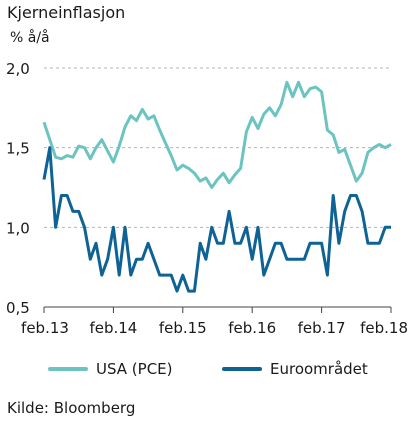 The height and width of the screenshot is (426, 414). What do you see at coordinates (30, 38) in the screenshot?
I see `y-axis-unit: % å/å` at bounding box center [30, 38].